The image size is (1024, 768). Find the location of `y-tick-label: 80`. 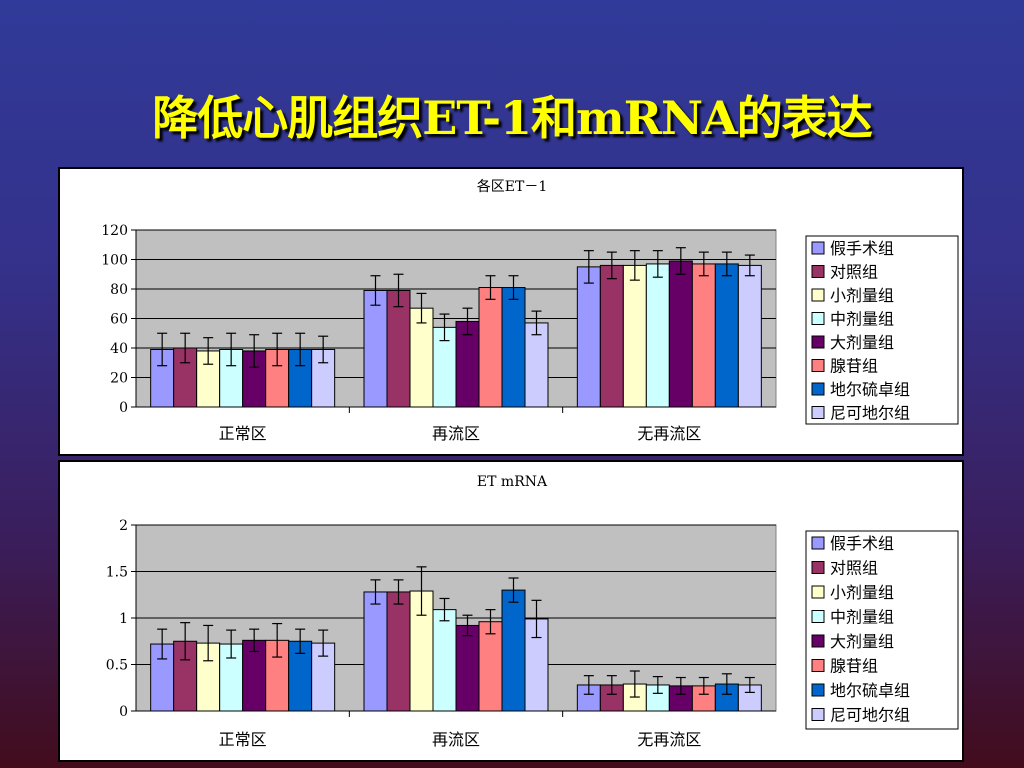

y-tick-label: 80 is located at coordinates (119, 290).